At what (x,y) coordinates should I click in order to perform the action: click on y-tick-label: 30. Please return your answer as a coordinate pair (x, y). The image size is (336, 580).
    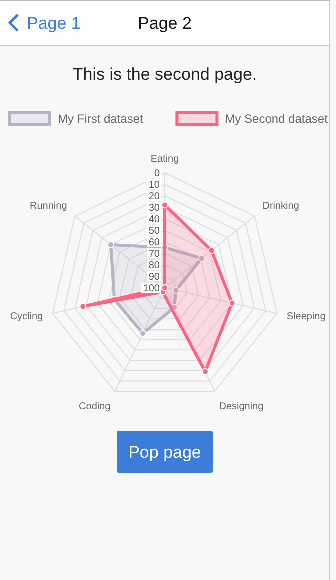
    Looking at the image, I should click on (154, 208).